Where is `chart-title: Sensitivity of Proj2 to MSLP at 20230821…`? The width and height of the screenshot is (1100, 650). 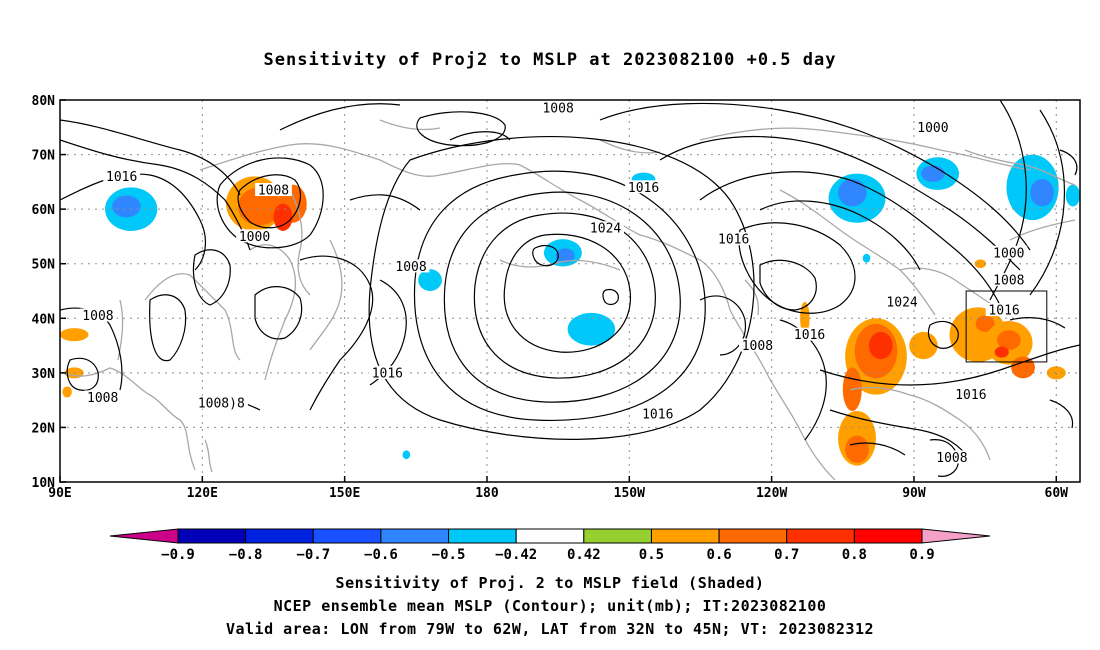 chart-title: Sensitivity of Proj2 to MSLP at 20230821… is located at coordinates (550, 60).